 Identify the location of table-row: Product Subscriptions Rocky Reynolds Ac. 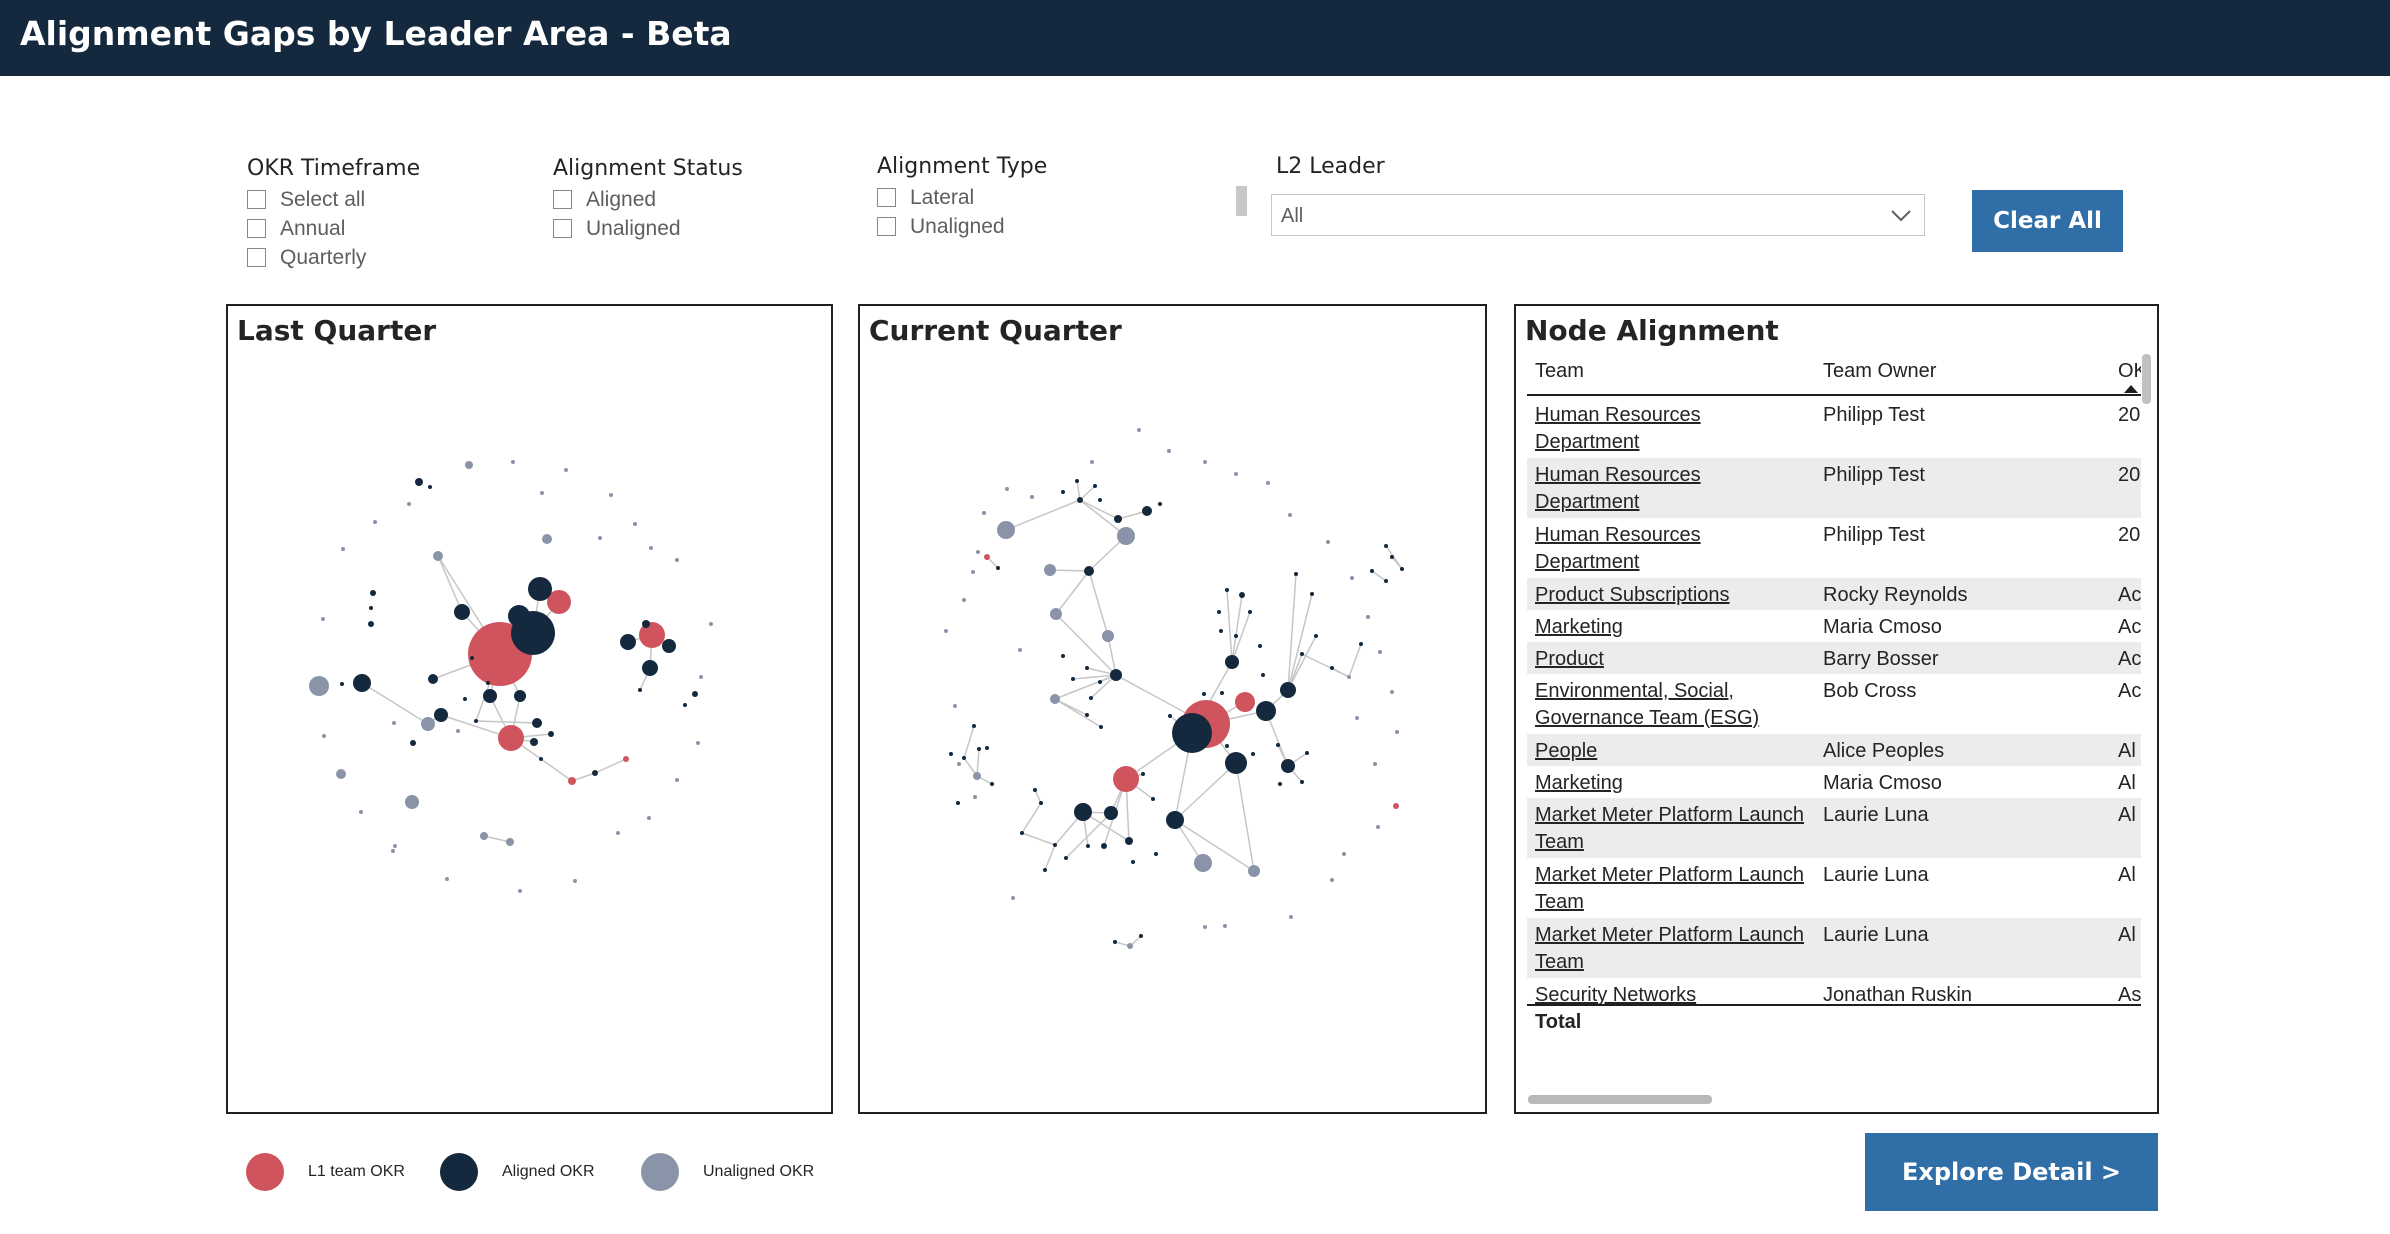
(1834, 594).